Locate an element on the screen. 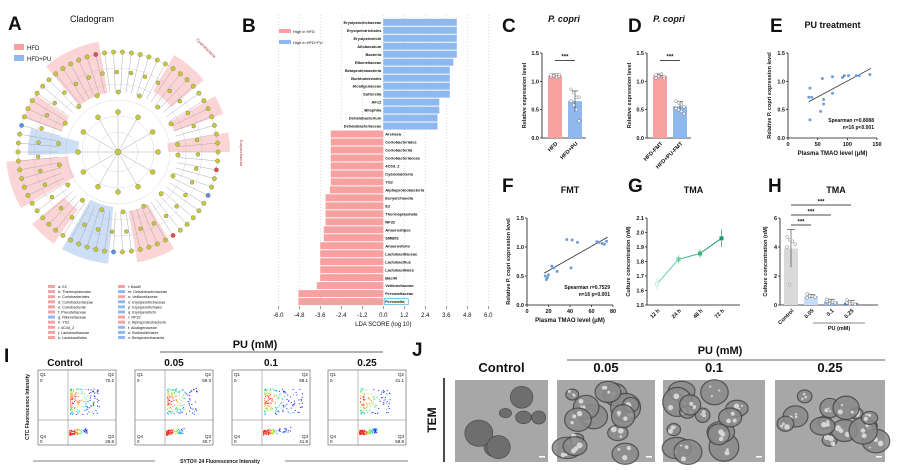  legend-hfd: HFD is located at coordinates (33, 49).